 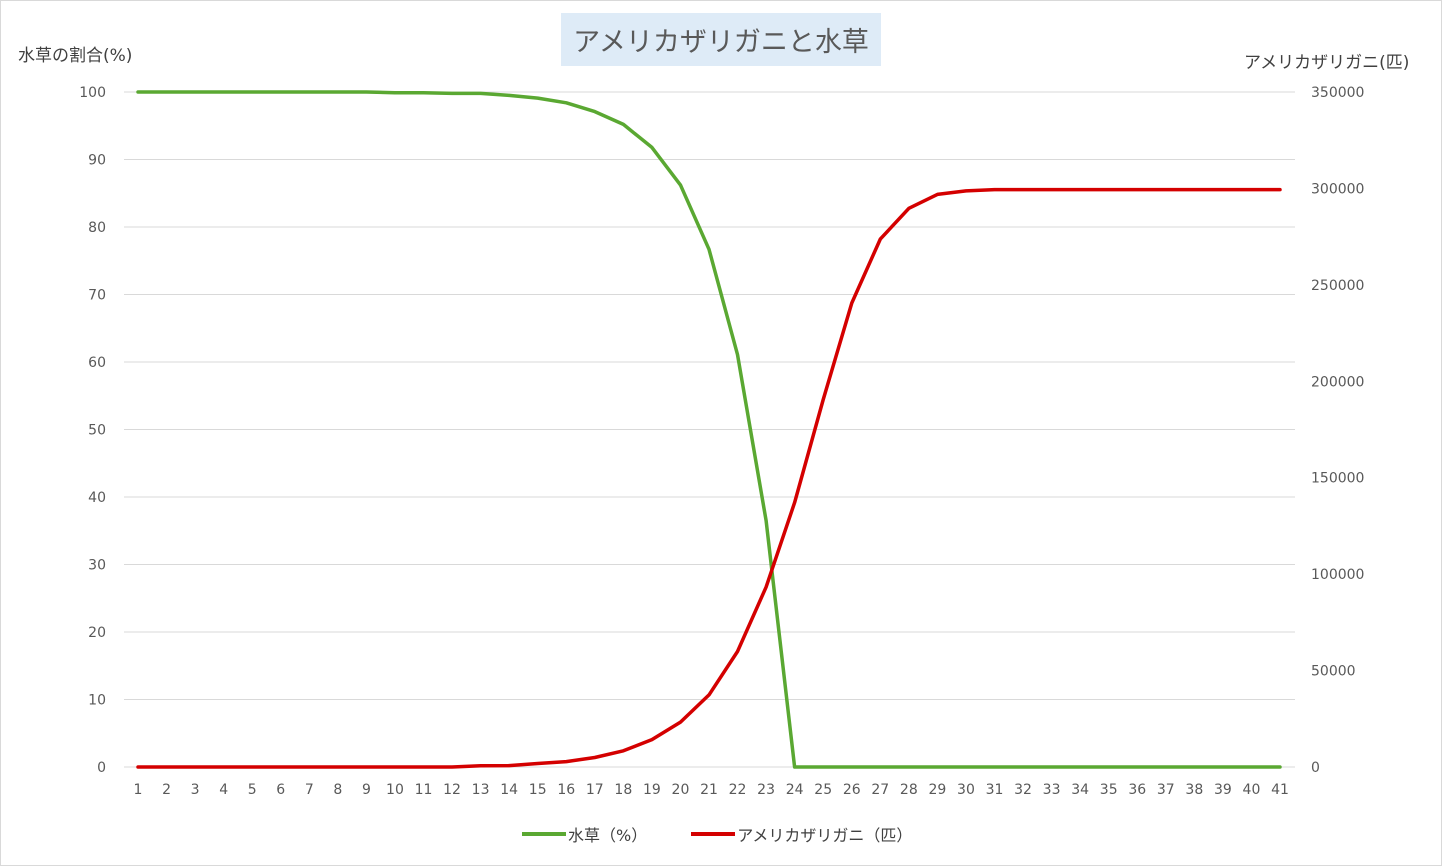 What do you see at coordinates (909, 790) in the screenshot?
I see `x-tick-label: 28` at bounding box center [909, 790].